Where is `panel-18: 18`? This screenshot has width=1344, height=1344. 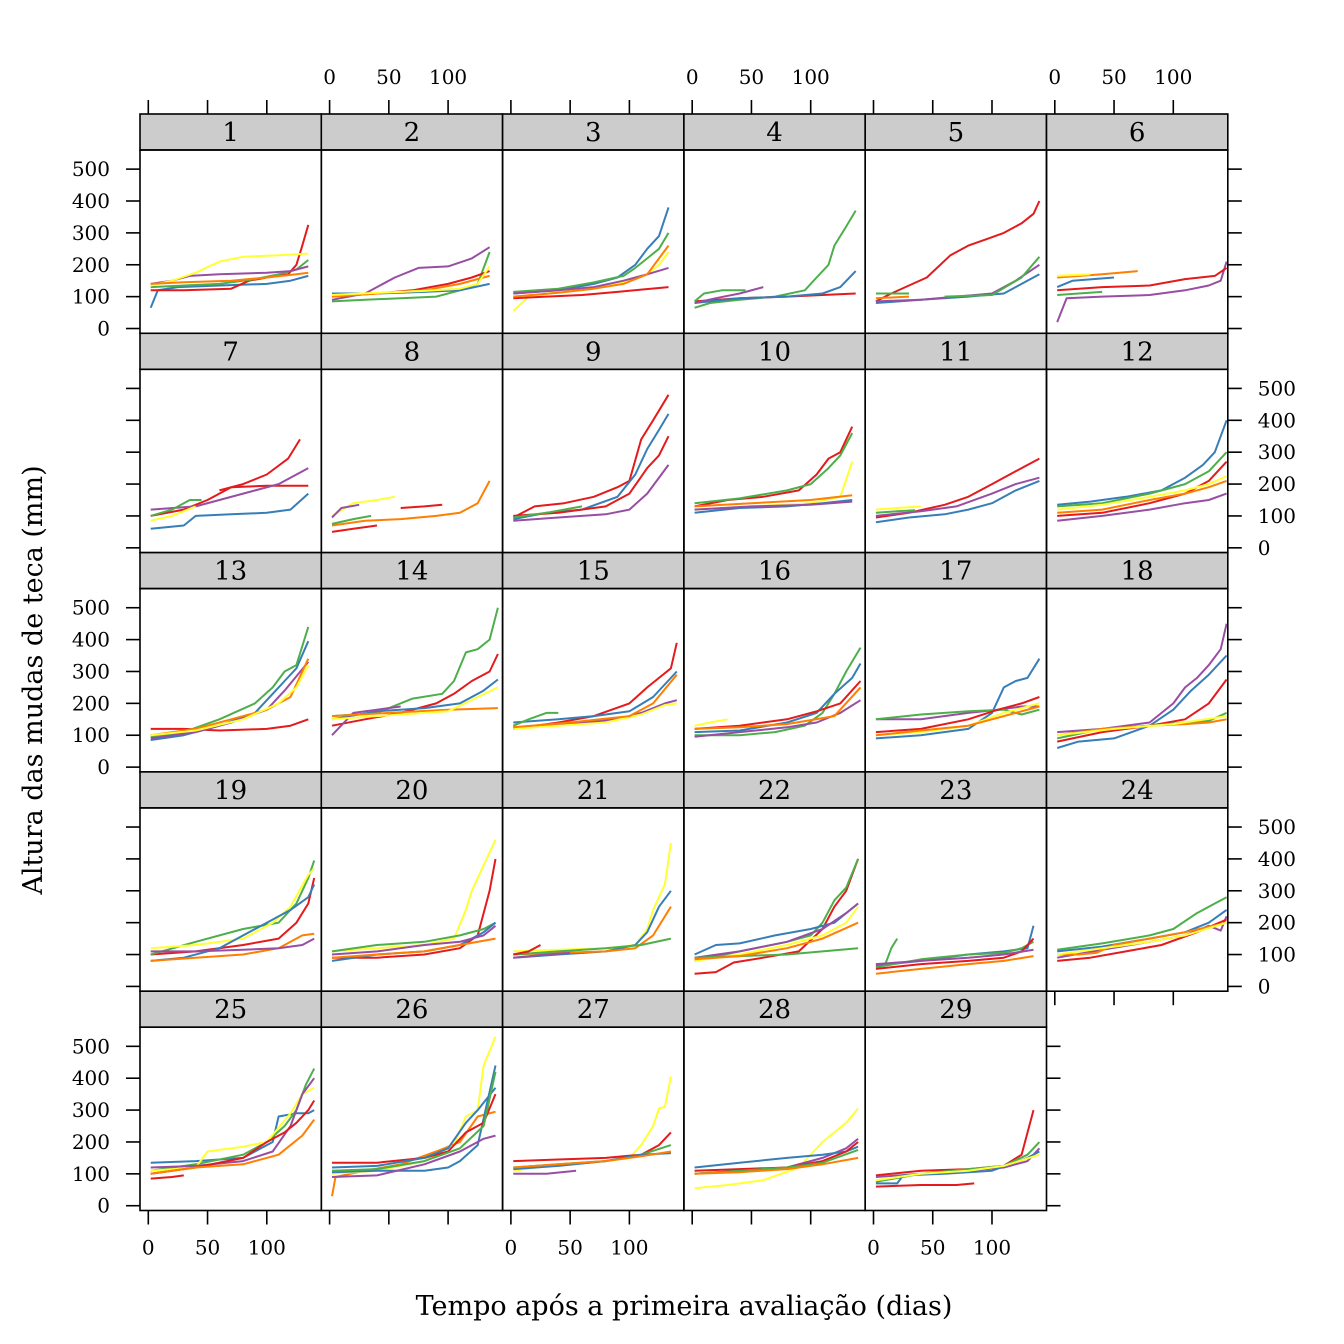
panel-18: 18 is located at coordinates (1137, 662).